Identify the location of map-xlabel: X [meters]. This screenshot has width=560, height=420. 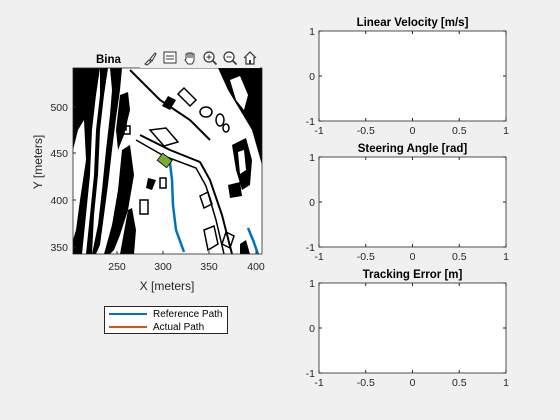
(167, 286).